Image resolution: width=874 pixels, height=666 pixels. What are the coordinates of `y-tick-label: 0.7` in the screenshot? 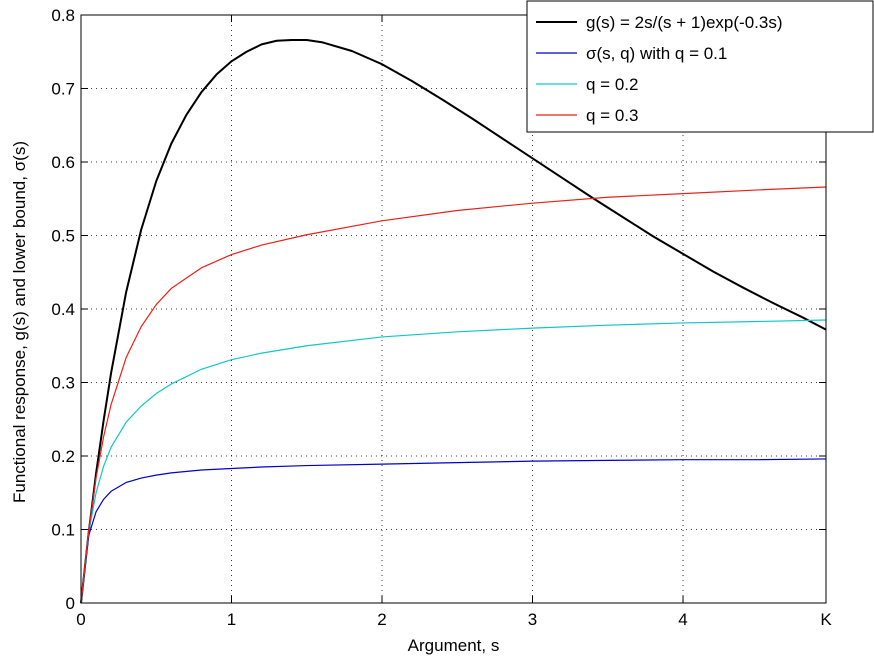 It's located at (63, 89).